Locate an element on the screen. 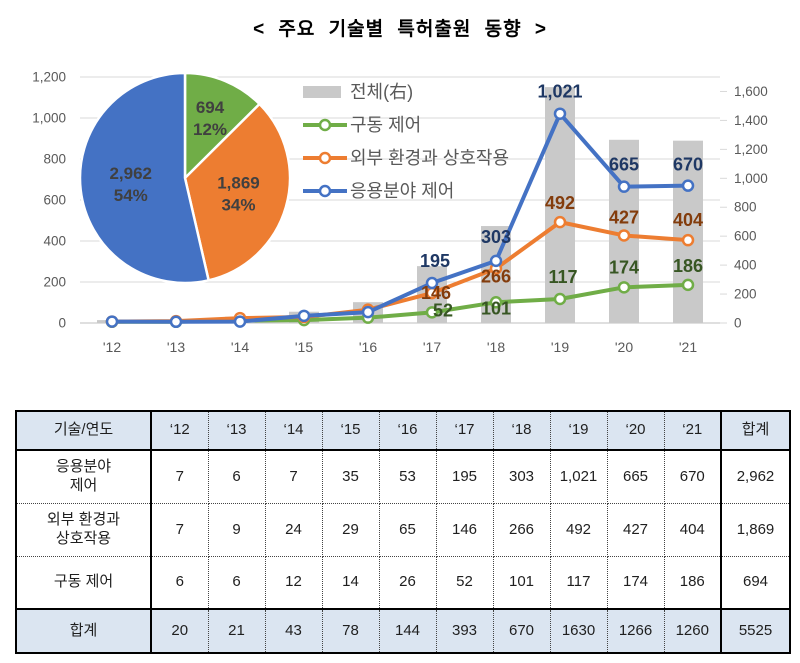 This screenshot has height=663, width=800. table-cell: 670 is located at coordinates (521, 631).